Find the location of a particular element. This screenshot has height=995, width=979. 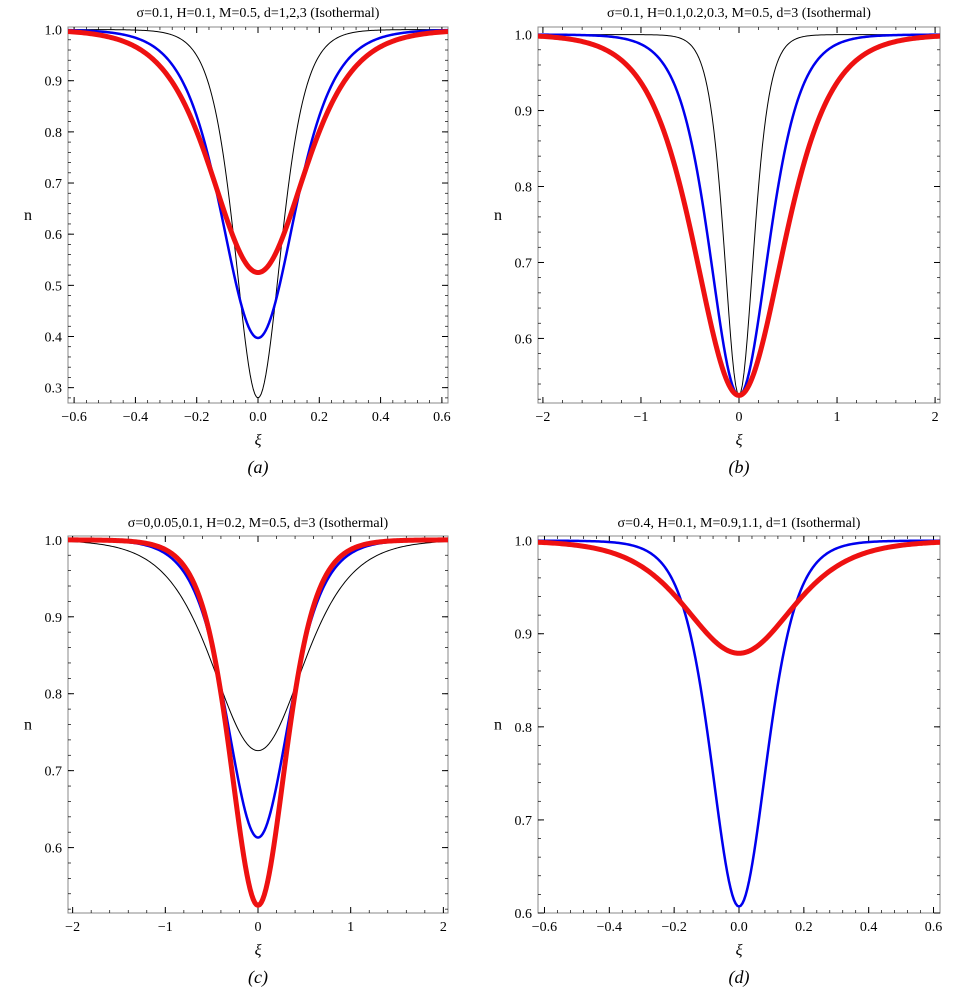

y-tick-label: 0.4 is located at coordinates (54, 337).